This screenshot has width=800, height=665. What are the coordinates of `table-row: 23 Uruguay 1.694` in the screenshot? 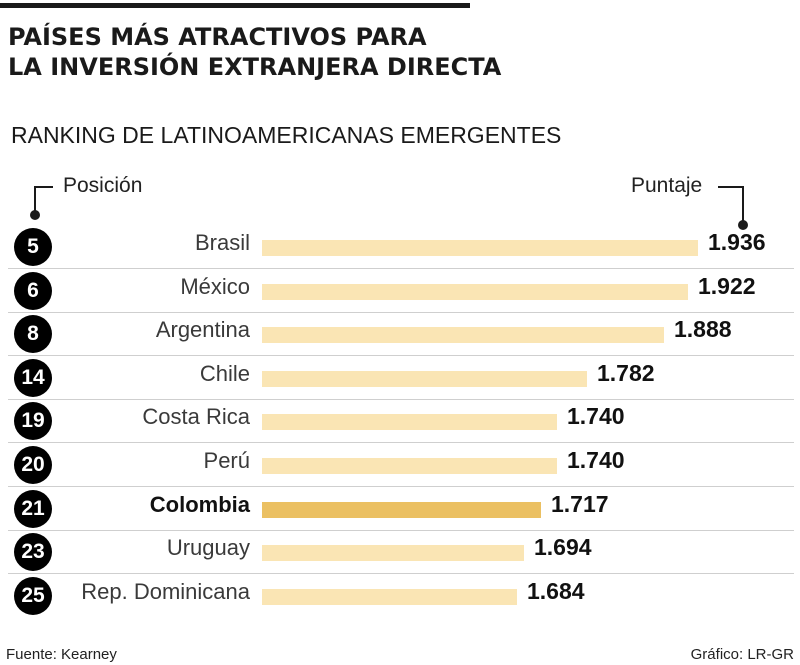 It's located at (400, 551).